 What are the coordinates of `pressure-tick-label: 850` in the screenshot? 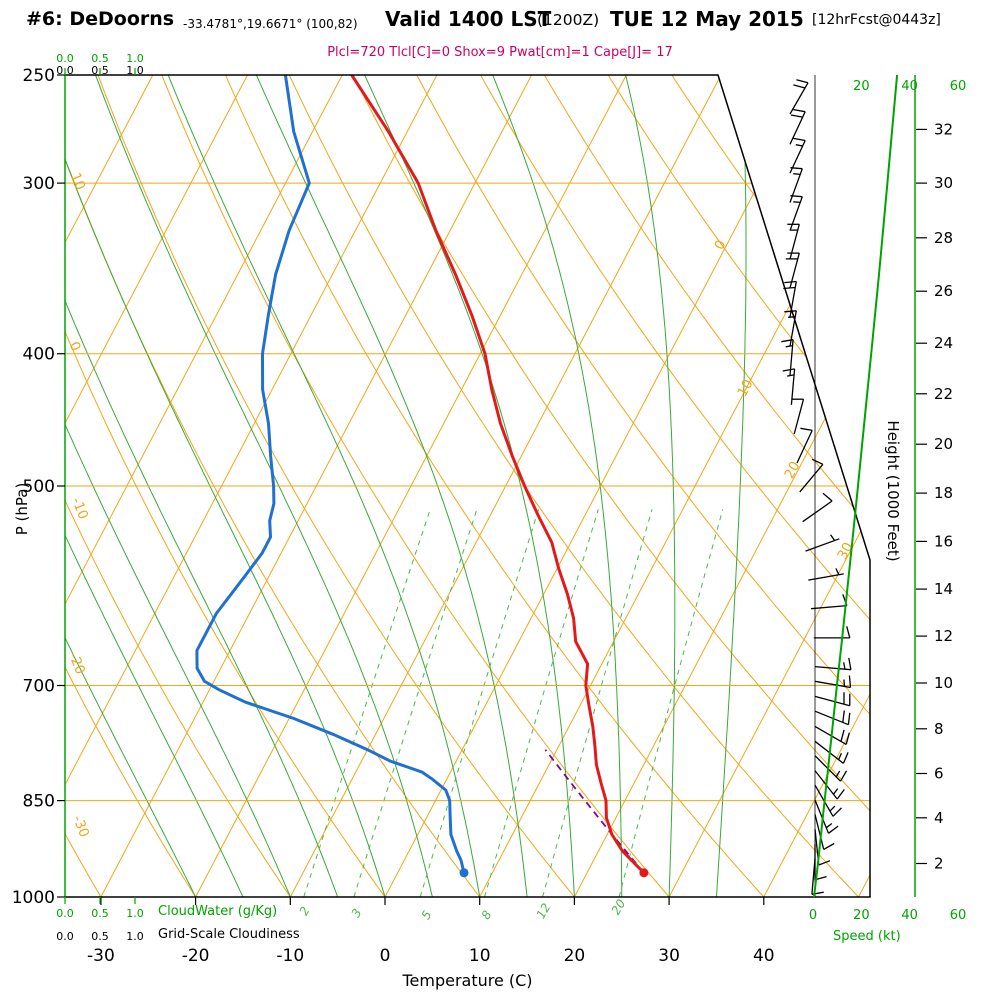 It's located at (39, 802).